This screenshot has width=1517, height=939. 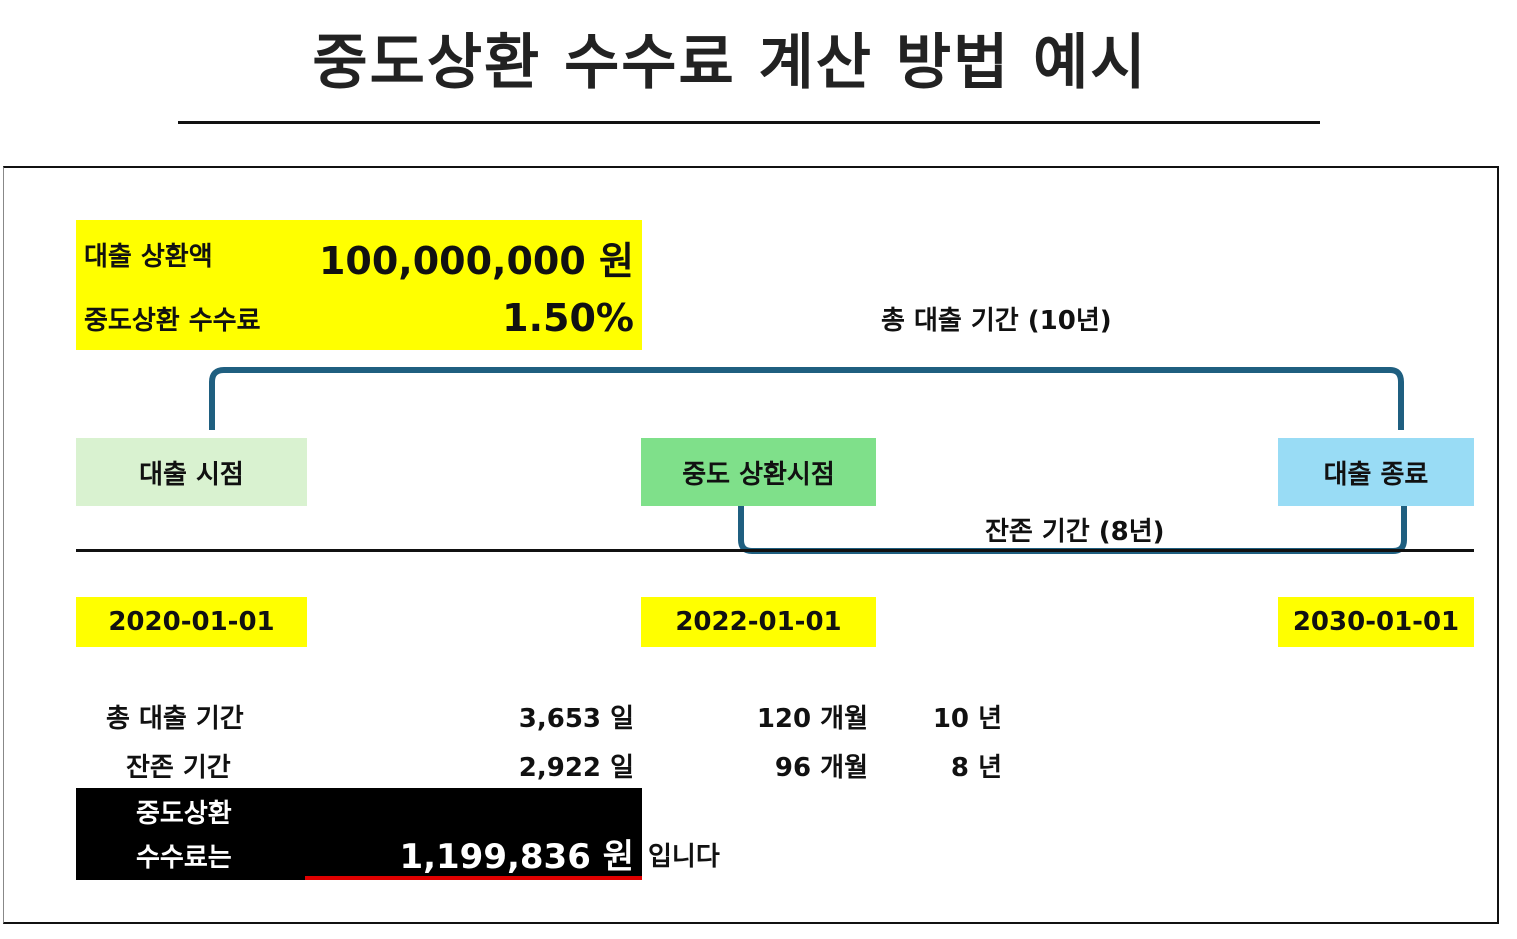 I want to click on fee-result-label-line1: 중도상환, so click(x=184, y=814).